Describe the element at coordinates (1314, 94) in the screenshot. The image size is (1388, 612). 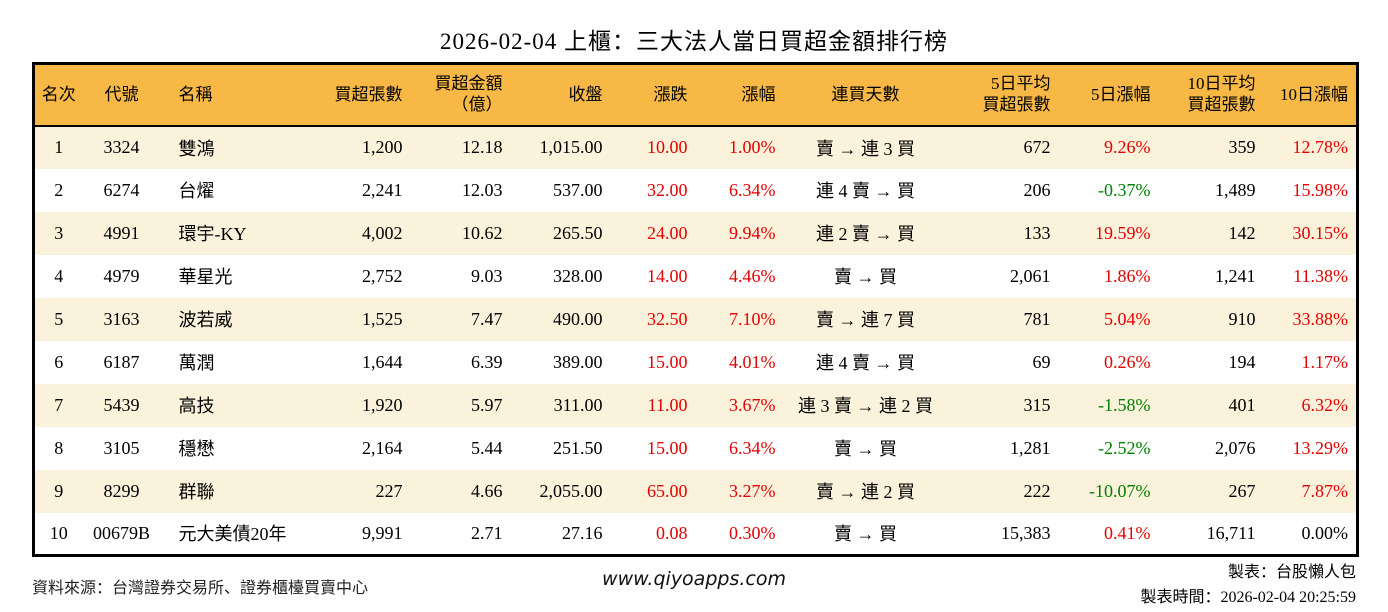
I see `column-header-pct10: 10日漲幅` at that location.